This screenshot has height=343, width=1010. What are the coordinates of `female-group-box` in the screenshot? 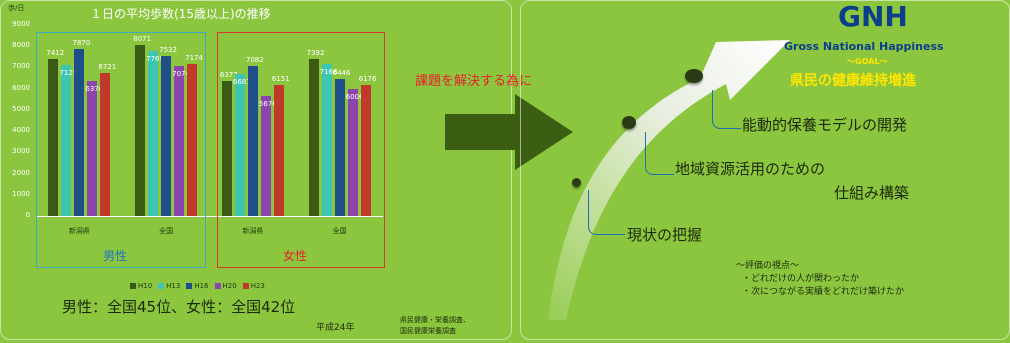 It's located at (301, 150).